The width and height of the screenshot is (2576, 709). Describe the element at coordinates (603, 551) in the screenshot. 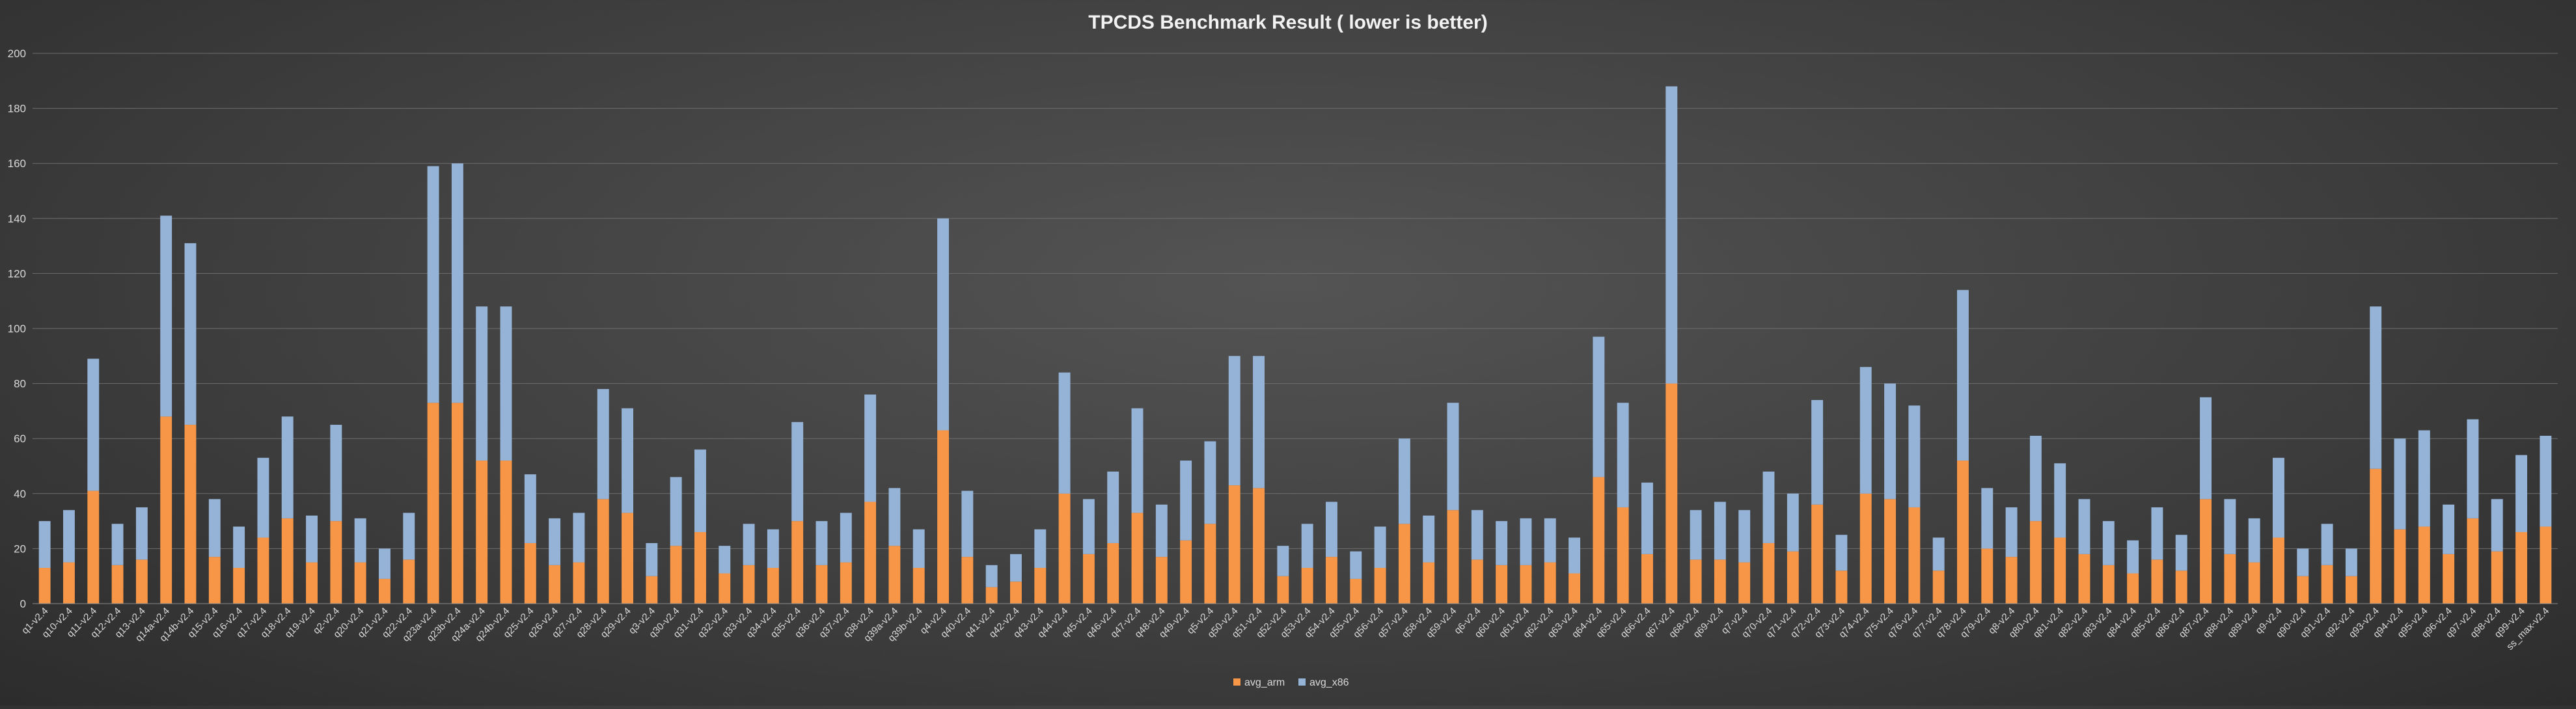

I see `bar-avg_arm-q28-v2.4` at that location.